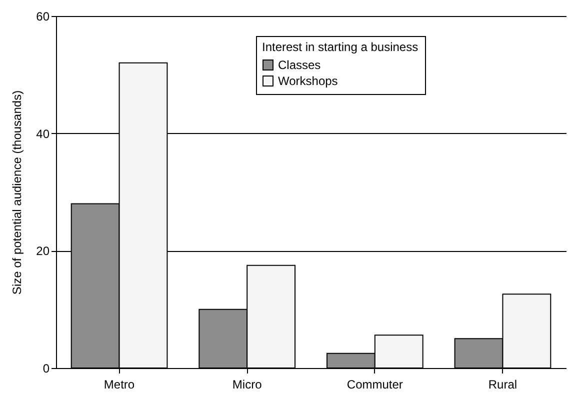 This screenshot has height=401, width=587. Describe the element at coordinates (43, 133) in the screenshot. I see `y-tick-label: 40` at that location.